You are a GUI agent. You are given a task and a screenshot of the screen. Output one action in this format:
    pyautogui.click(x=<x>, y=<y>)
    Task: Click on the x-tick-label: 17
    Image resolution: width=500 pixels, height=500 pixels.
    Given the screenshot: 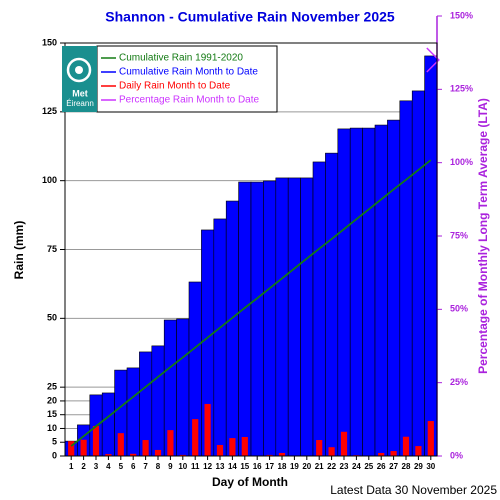 What is the action you would take?
    pyautogui.click(x=269, y=466)
    